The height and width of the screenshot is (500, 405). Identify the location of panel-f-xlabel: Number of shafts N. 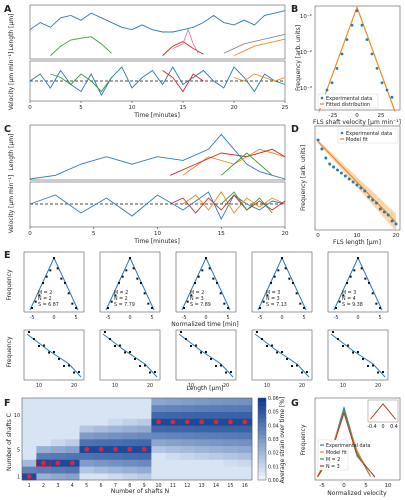
(140, 491).